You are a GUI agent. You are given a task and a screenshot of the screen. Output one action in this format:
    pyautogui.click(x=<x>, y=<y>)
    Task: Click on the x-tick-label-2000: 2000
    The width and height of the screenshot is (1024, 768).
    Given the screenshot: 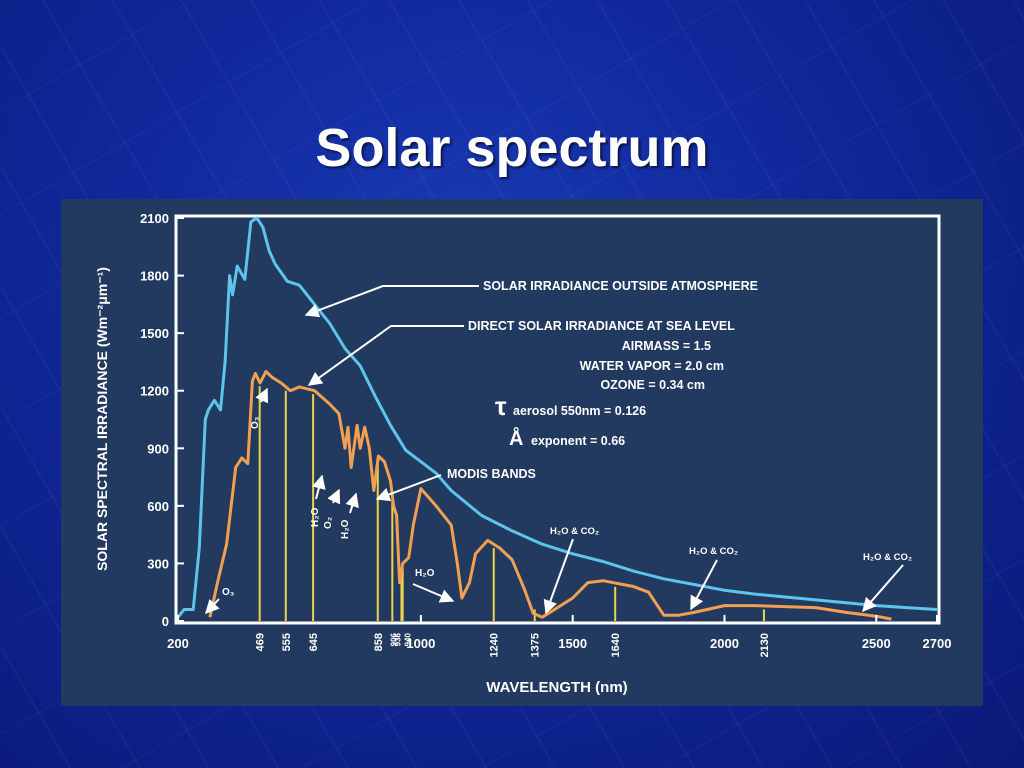 What is the action you would take?
    pyautogui.click(x=724, y=643)
    